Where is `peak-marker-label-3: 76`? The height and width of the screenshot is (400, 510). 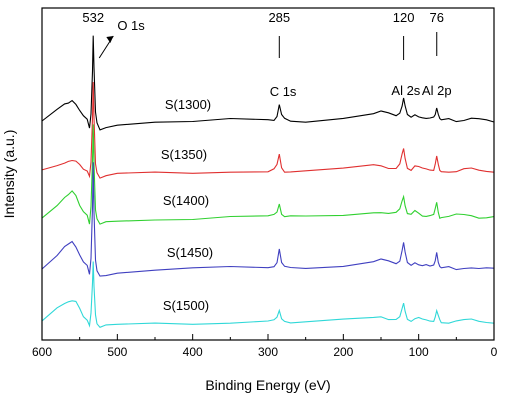
peak-marker-label-3: 76 is located at coordinates (437, 17).